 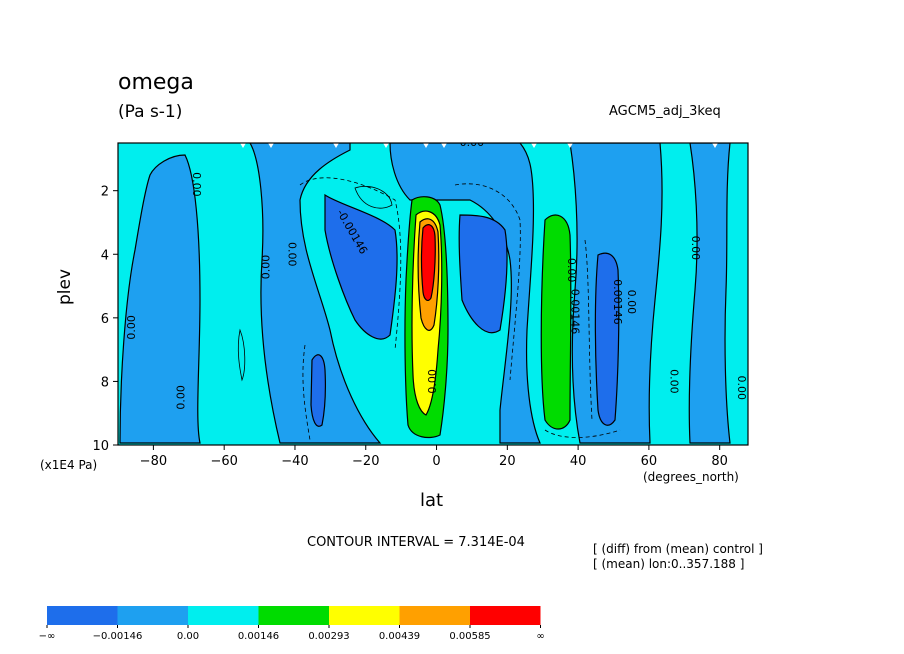 What do you see at coordinates (399, 636) in the screenshot?
I see `colorbar-label: 0.00439` at bounding box center [399, 636].